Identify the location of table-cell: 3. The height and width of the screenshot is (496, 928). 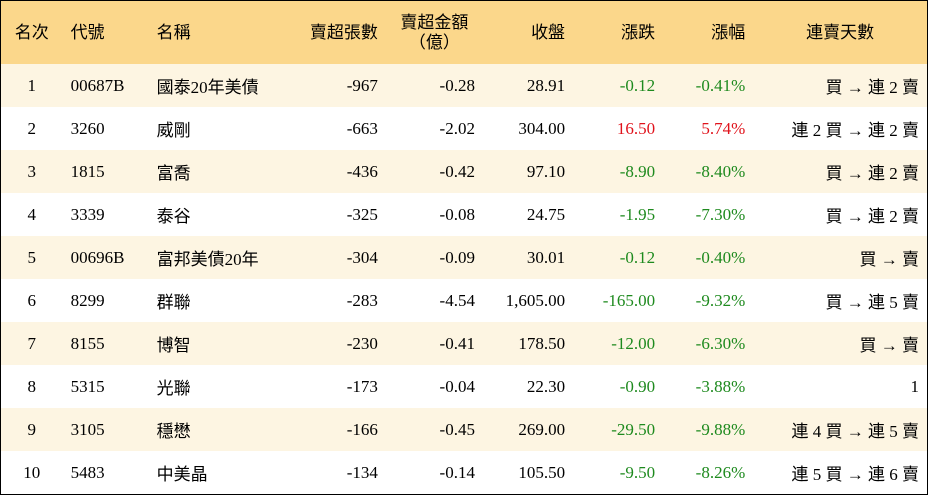
(31, 171).